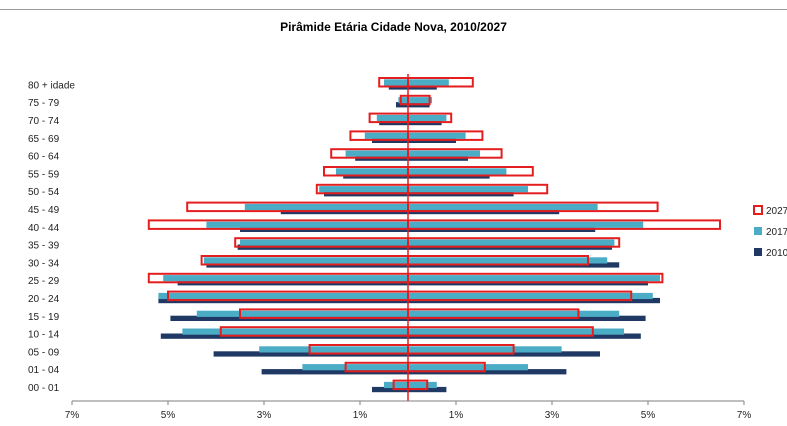 The width and height of the screenshot is (787, 426). Describe the element at coordinates (44, 246) in the screenshot. I see `category-label: 35 - 39` at that location.